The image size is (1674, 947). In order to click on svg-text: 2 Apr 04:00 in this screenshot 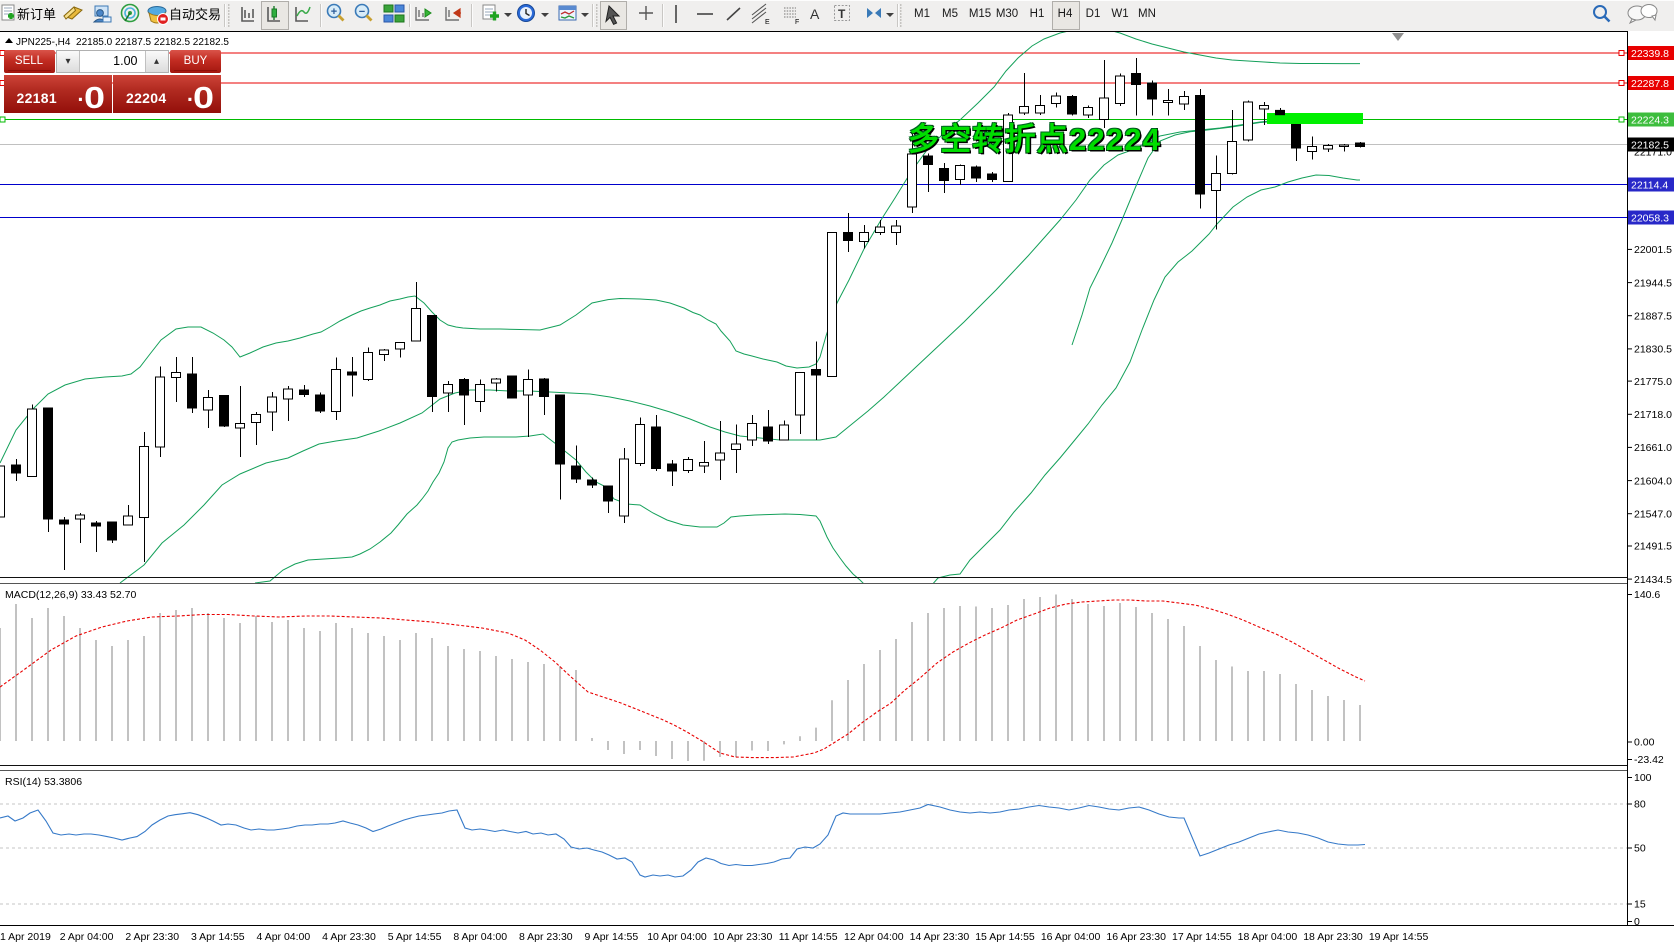, I will do `click(87, 937)`.